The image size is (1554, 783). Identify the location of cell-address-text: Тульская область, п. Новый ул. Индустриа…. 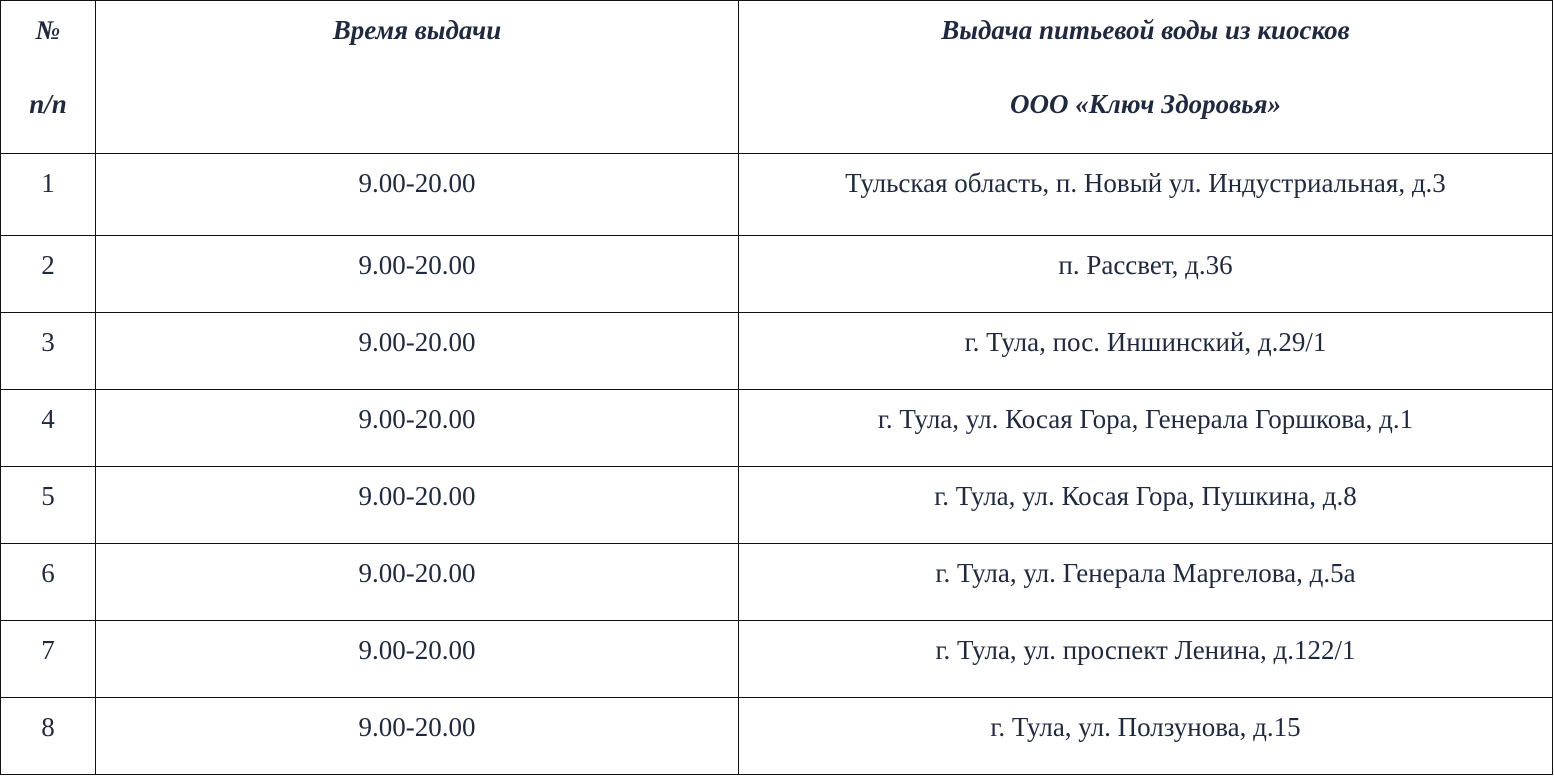
(1145, 183).